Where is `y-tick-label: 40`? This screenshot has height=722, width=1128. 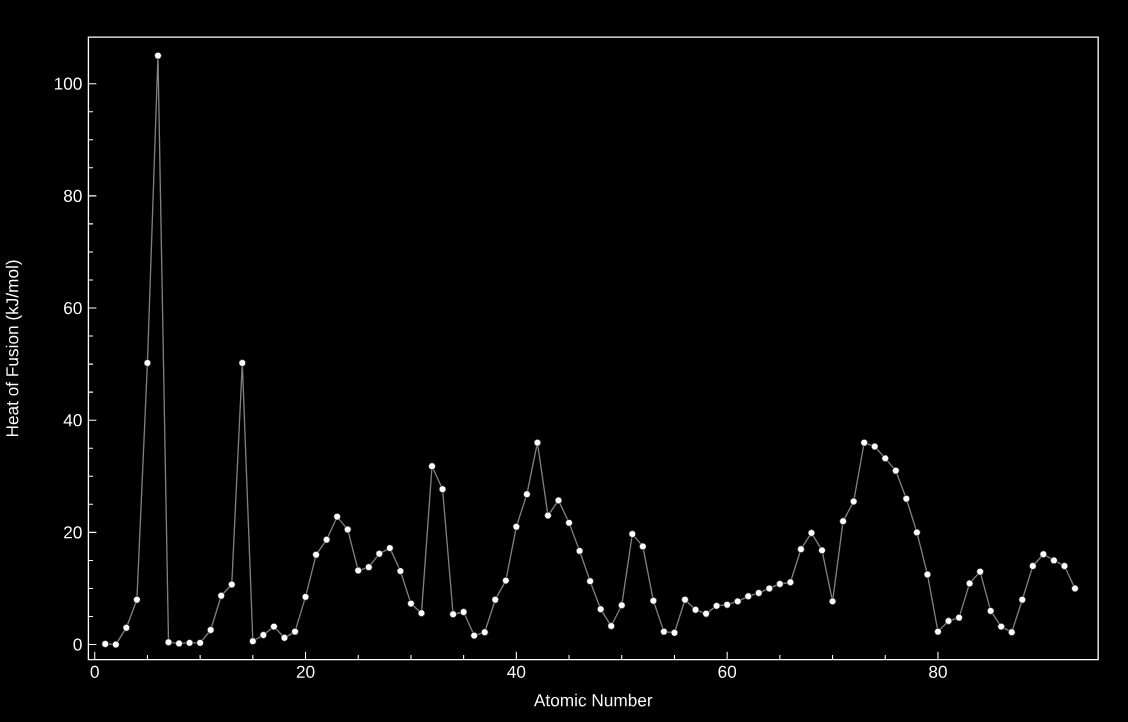 y-tick-label: 40 is located at coordinates (72, 420).